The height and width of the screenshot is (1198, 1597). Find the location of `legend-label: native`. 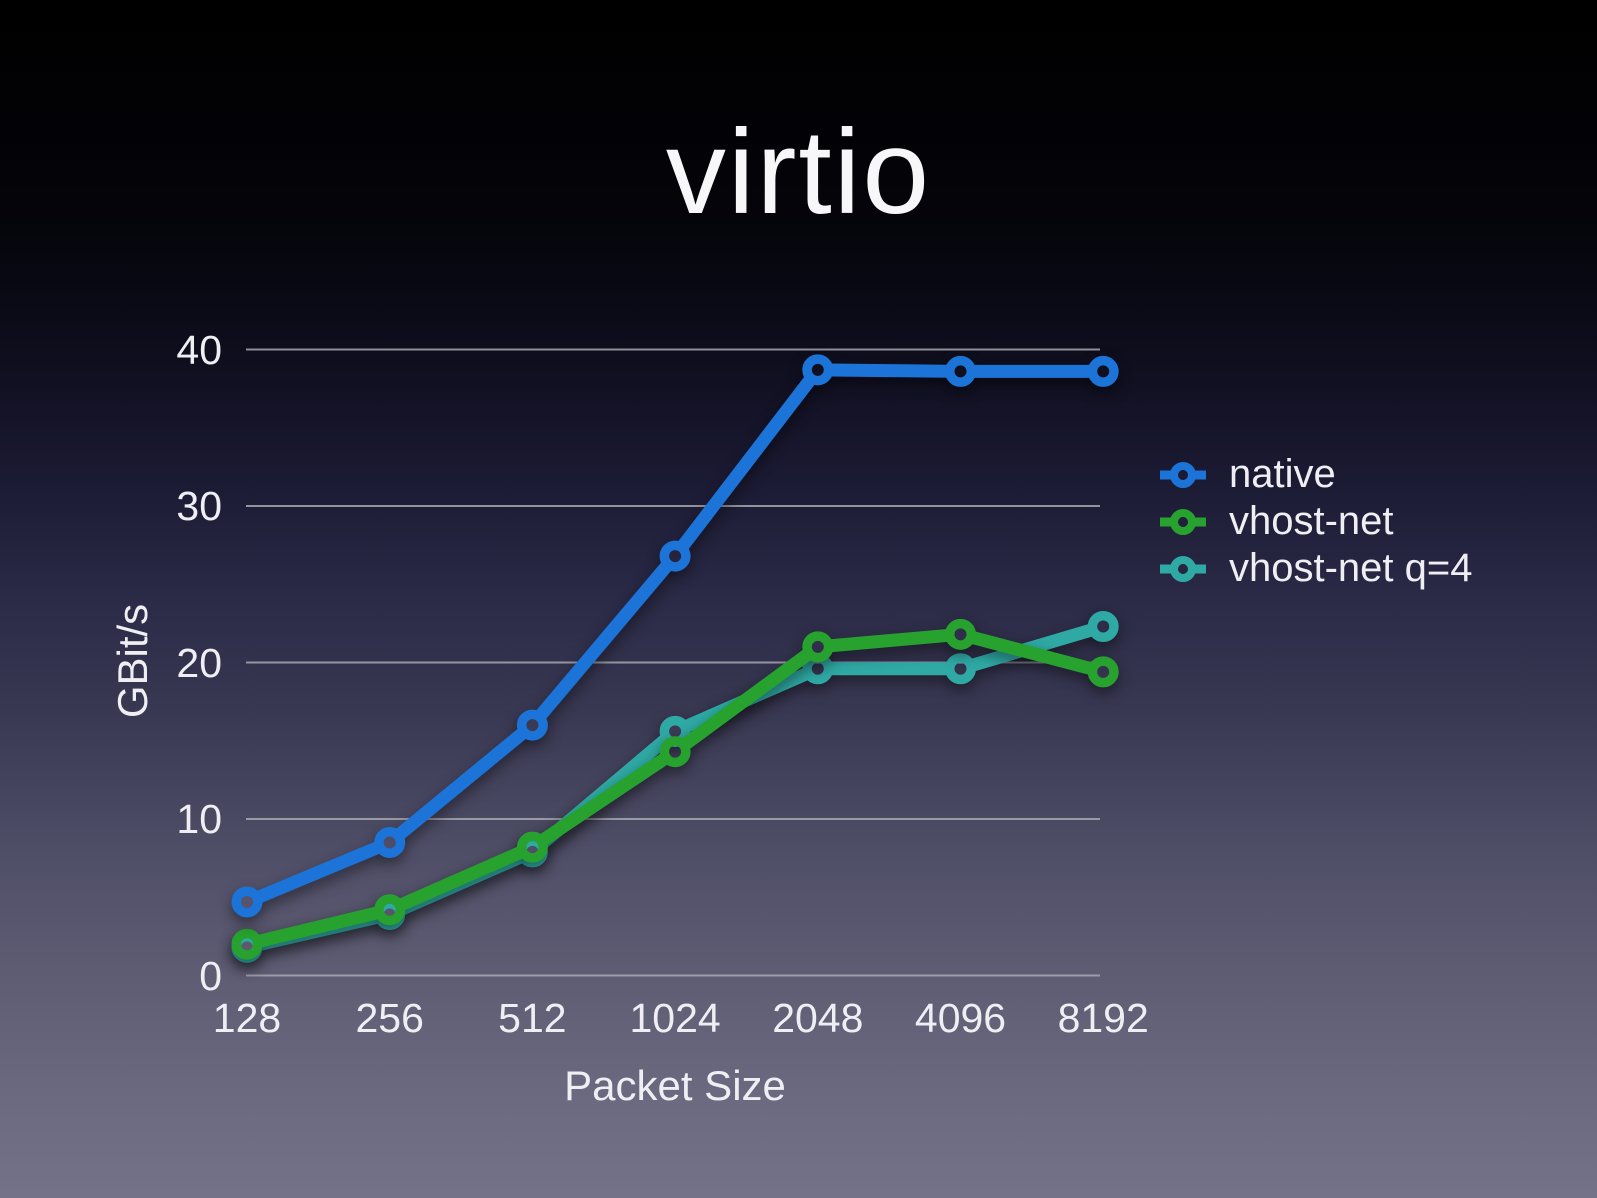

legend-label: native is located at coordinates (1282, 474).